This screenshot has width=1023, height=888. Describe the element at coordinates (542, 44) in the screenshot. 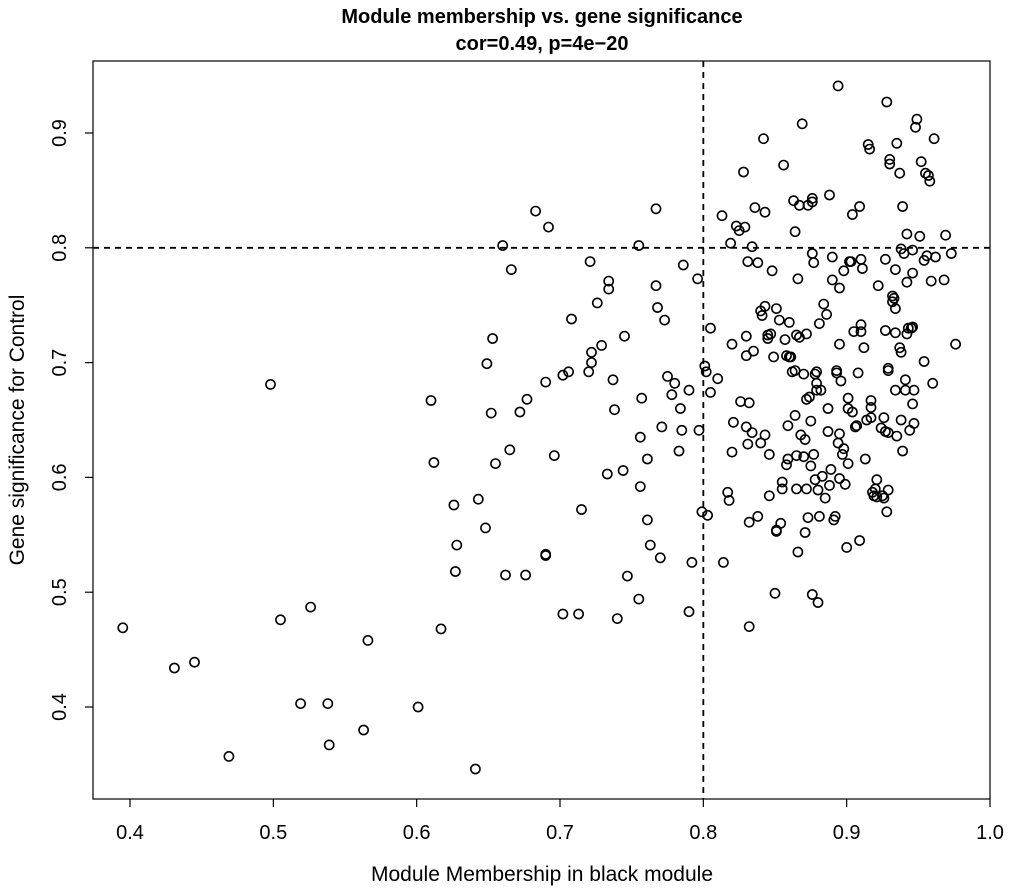

I see `chart-subtitle: cor=0.49, p=4e−20` at that location.